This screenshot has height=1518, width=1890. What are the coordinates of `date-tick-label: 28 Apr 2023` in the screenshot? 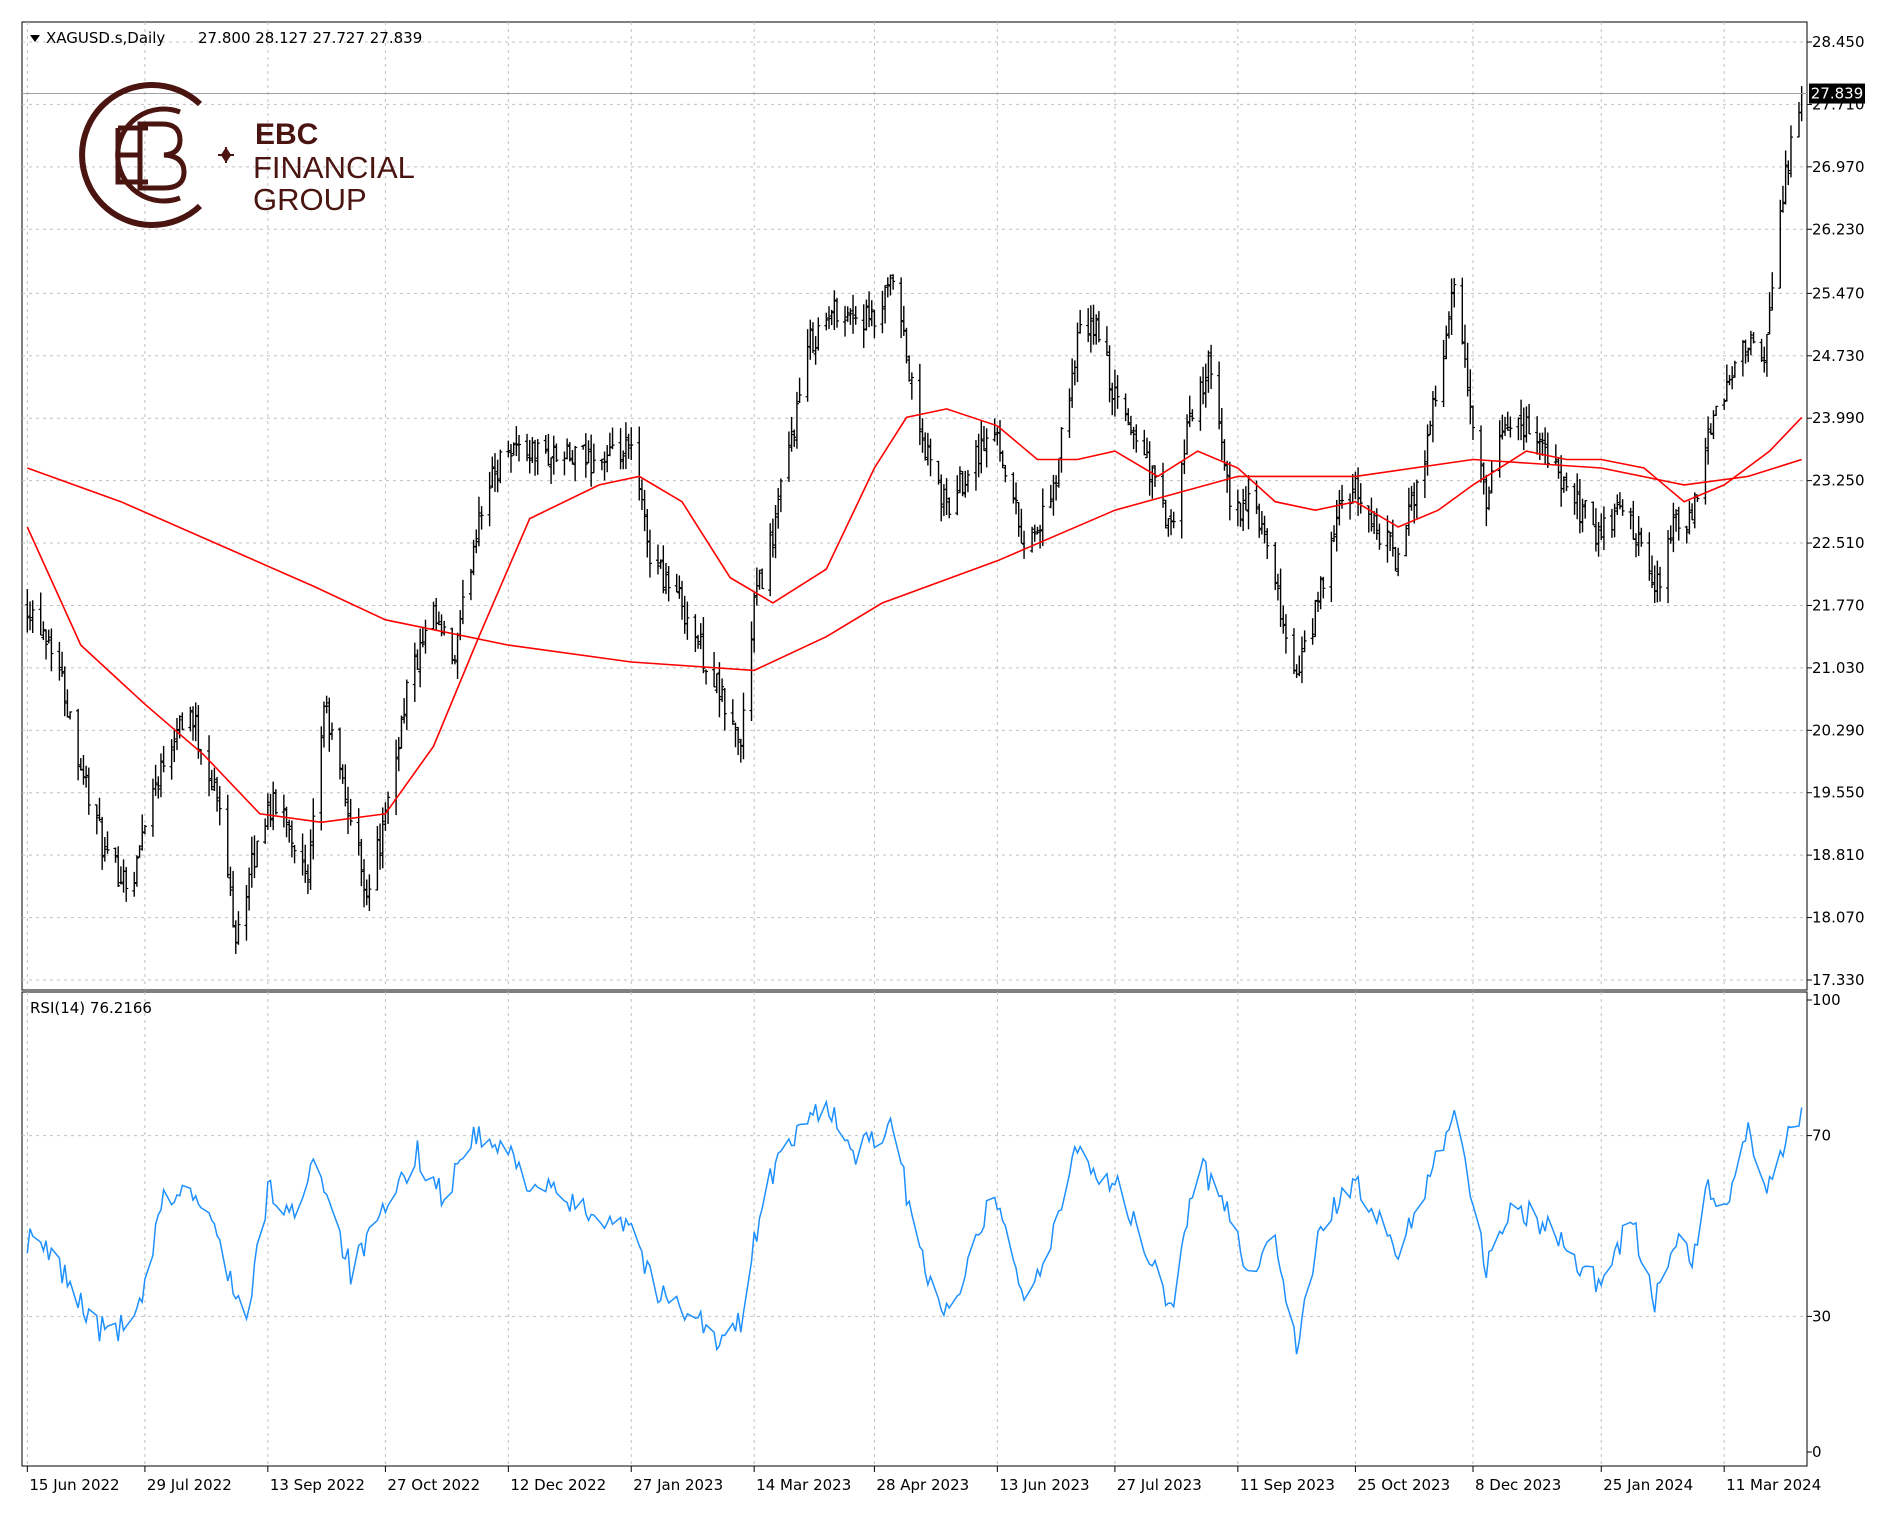 It's located at (922, 1485).